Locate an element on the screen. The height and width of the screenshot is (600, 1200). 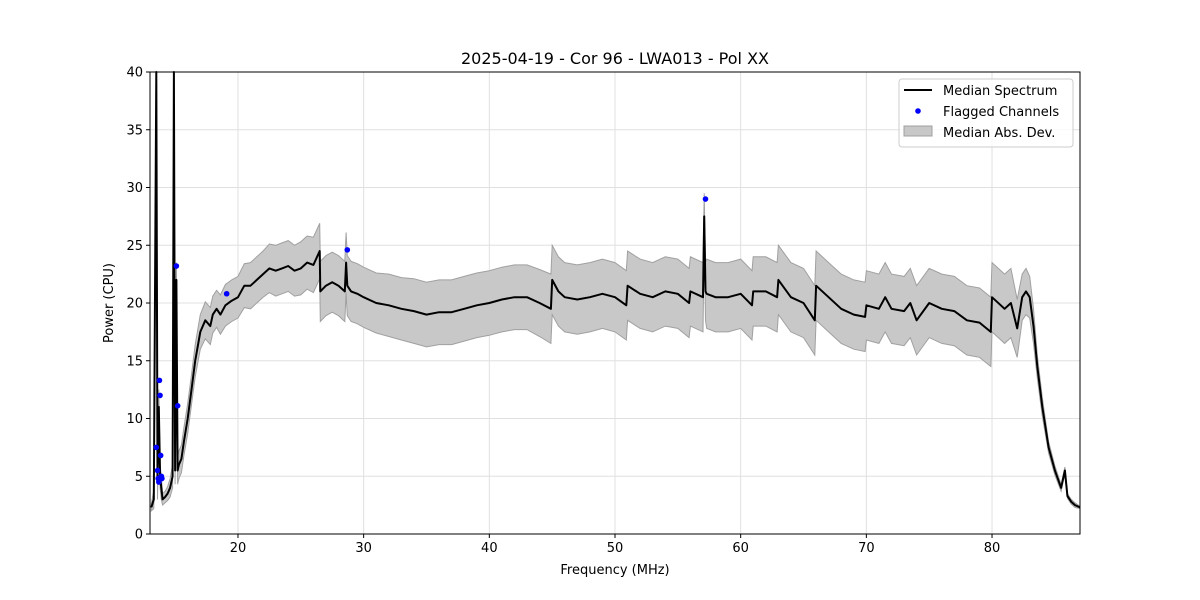
x-tick-label: 50 is located at coordinates (615, 548).